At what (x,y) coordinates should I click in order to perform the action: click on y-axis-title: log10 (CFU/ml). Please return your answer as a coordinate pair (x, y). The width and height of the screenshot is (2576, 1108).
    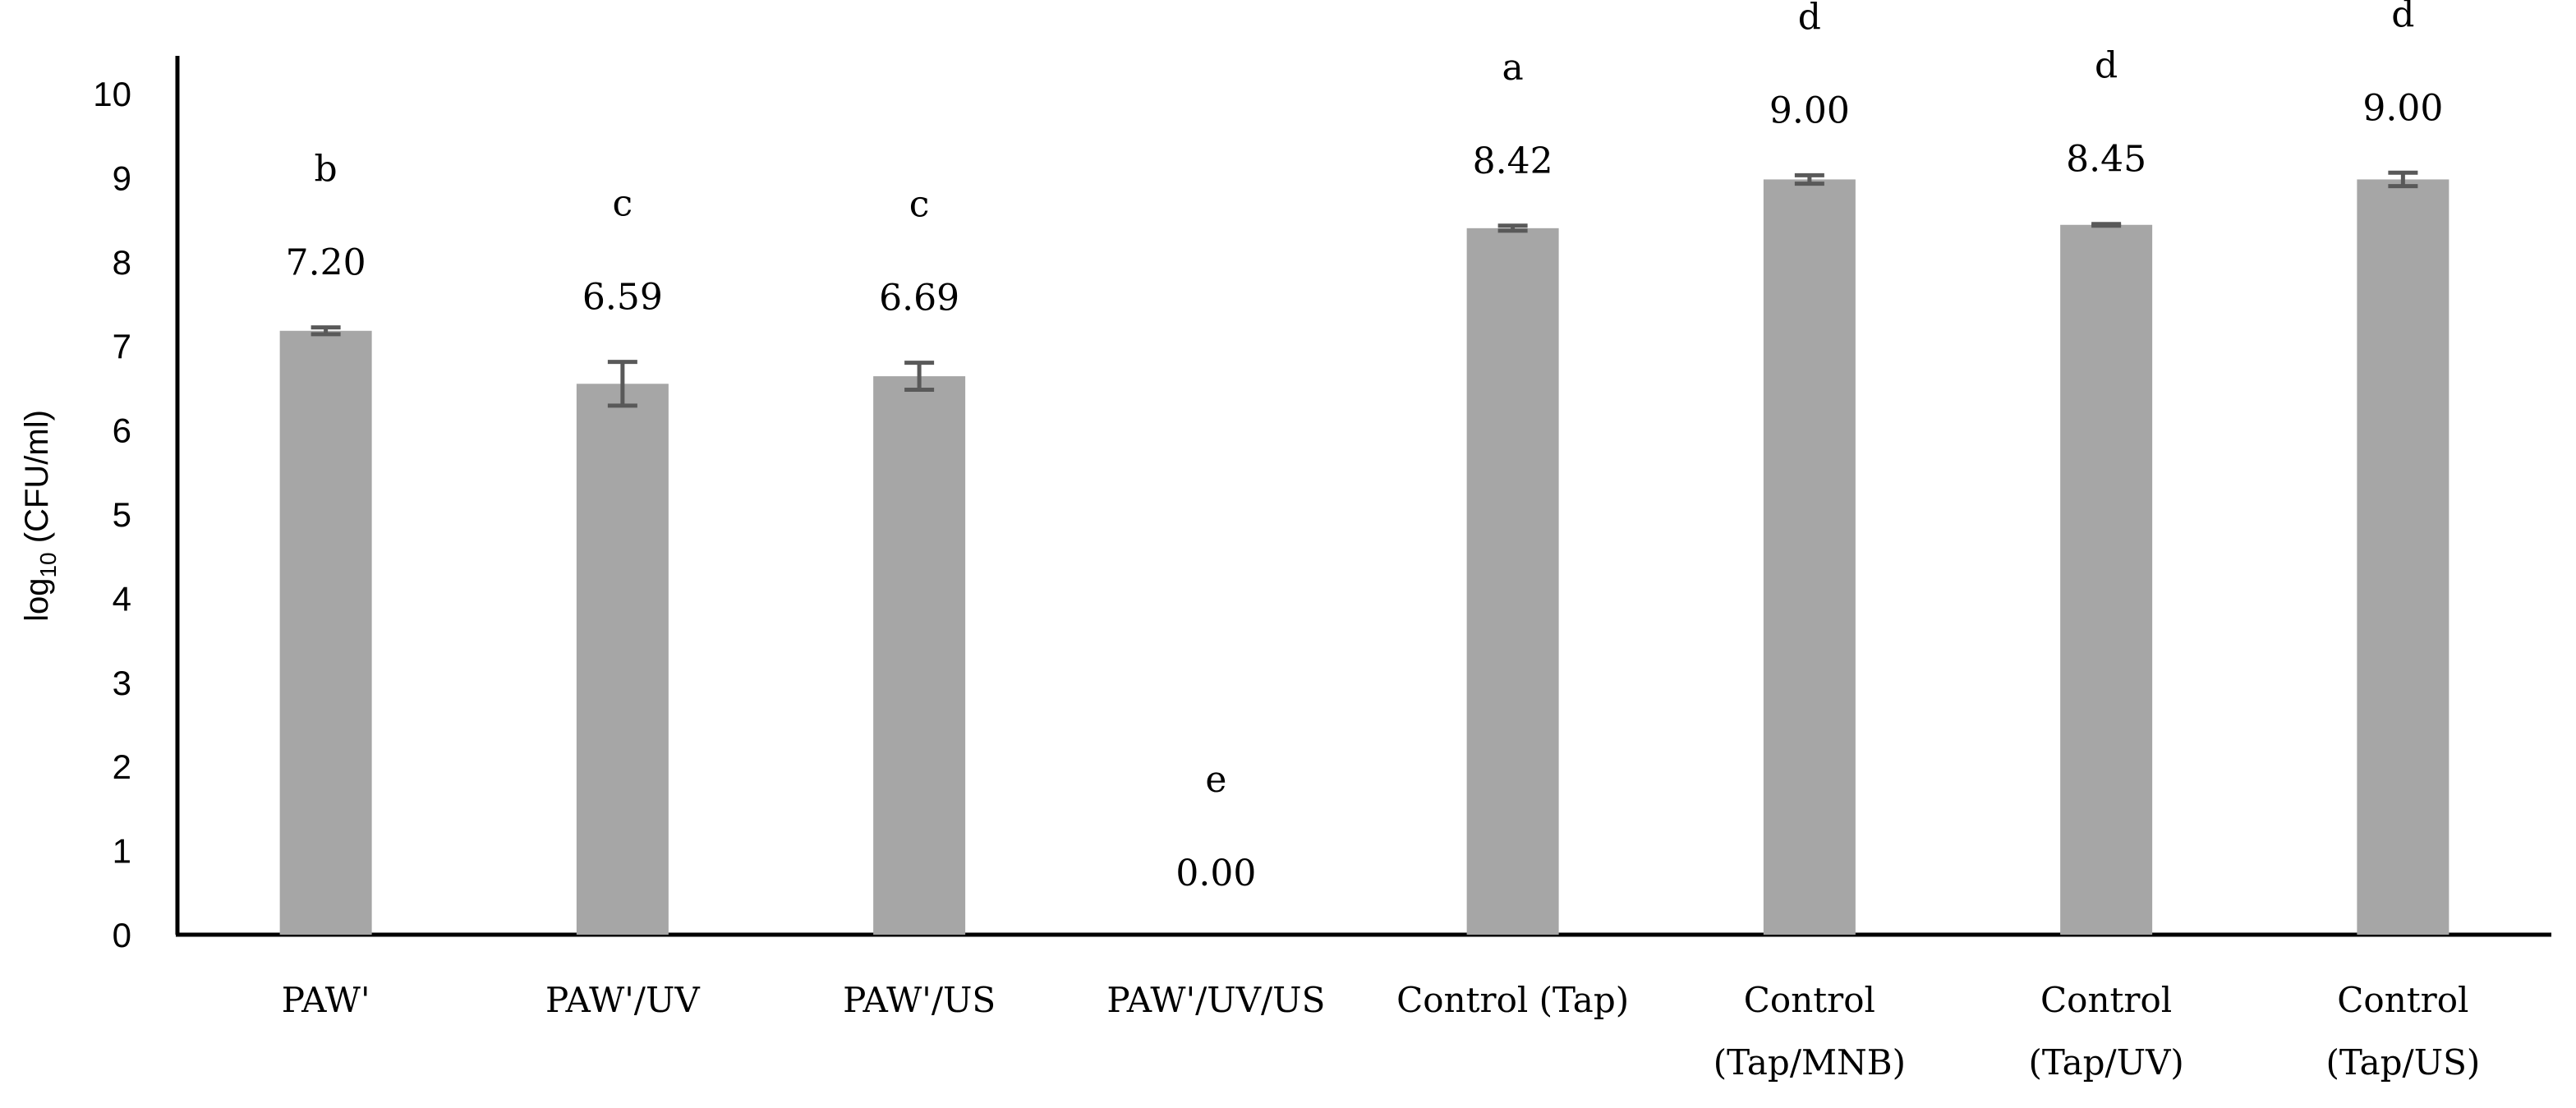
    Looking at the image, I should click on (40, 516).